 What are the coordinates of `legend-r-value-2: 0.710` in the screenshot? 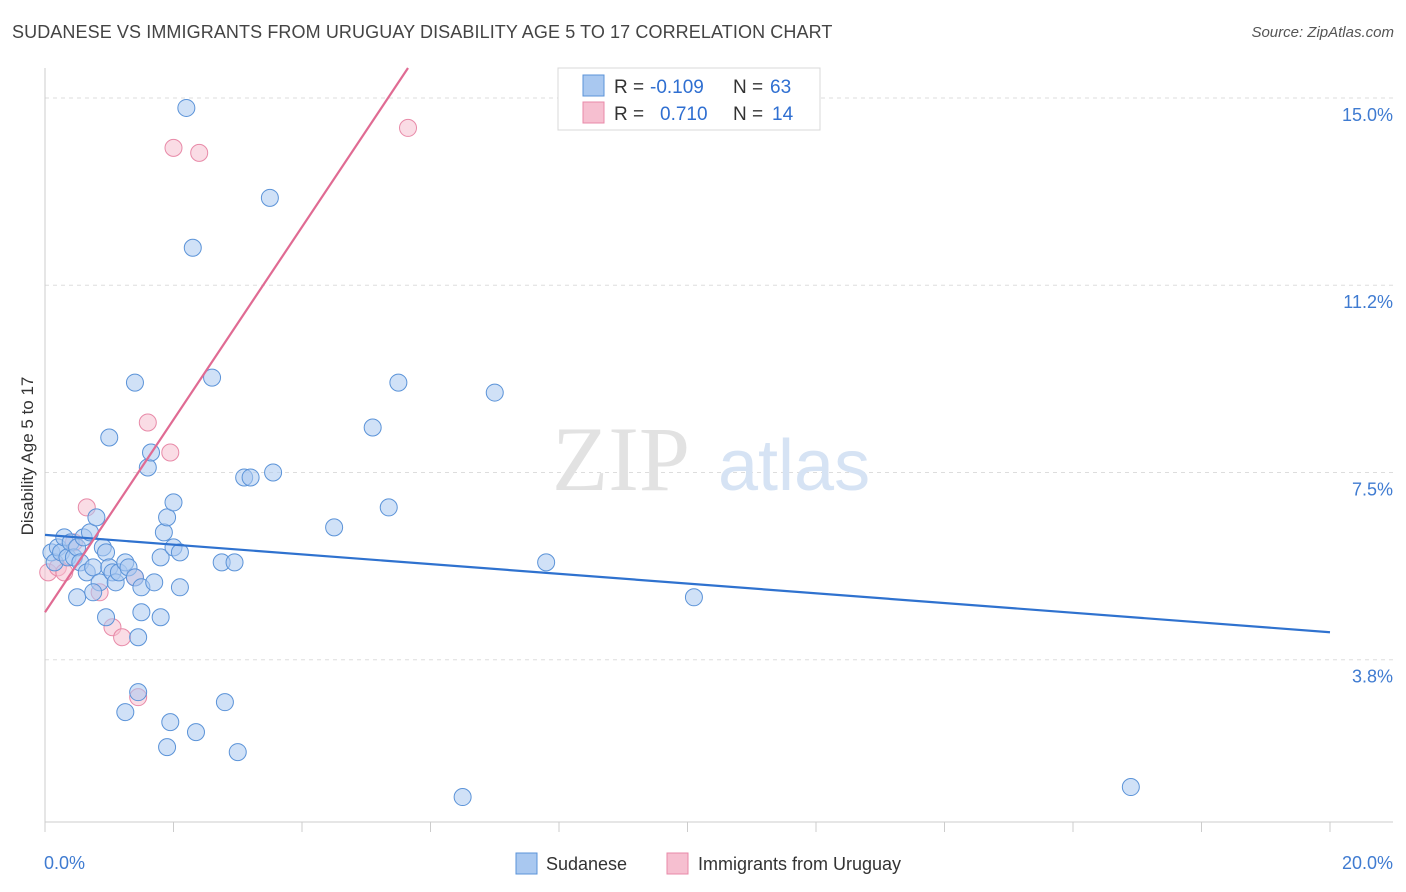 It's located at (684, 114).